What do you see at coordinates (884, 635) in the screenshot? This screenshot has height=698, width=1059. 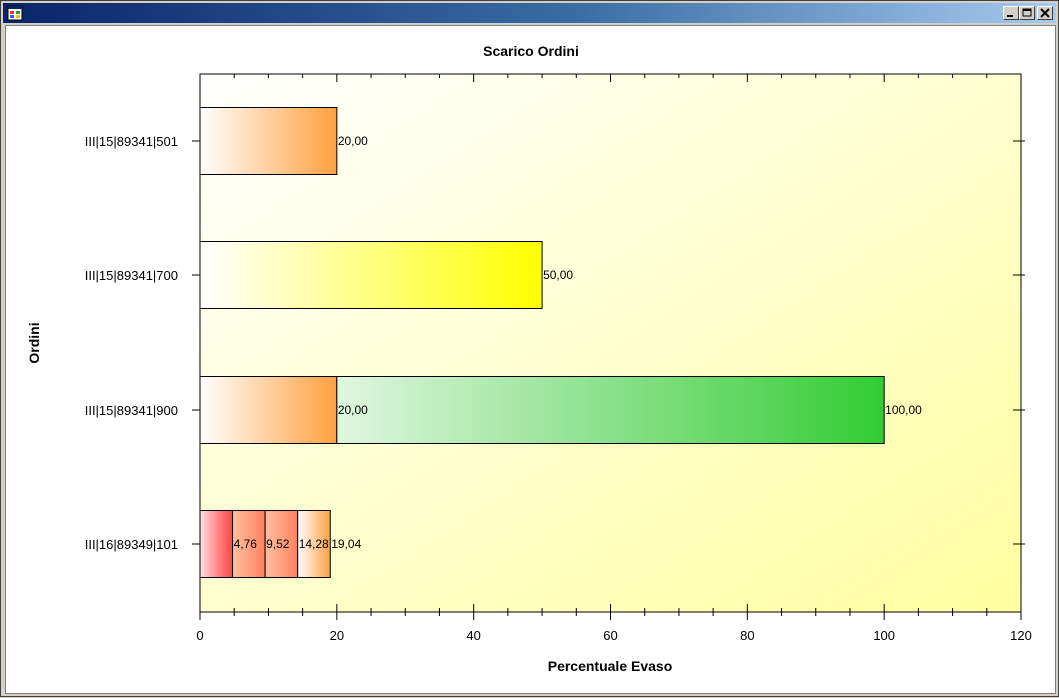 I see `x-tick-label: 100` at bounding box center [884, 635].